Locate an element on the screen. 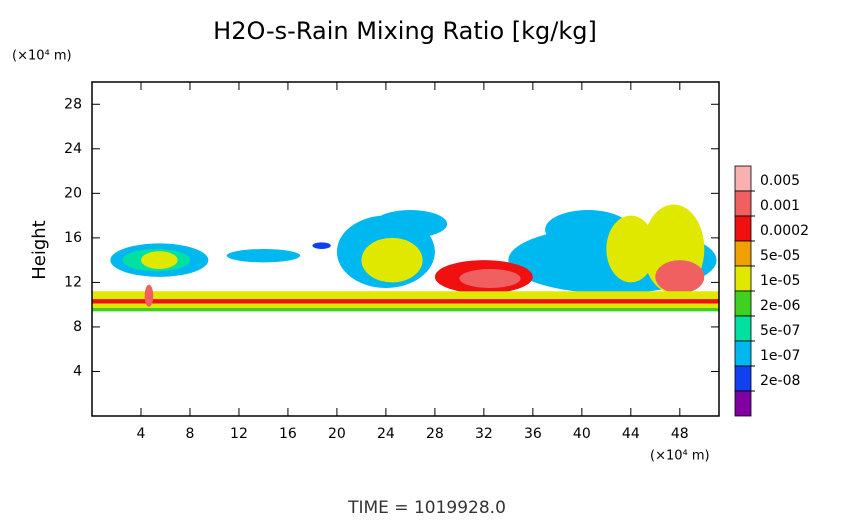 This screenshot has width=854, height=523. colorbar-label: 5e-07 is located at coordinates (780, 331).